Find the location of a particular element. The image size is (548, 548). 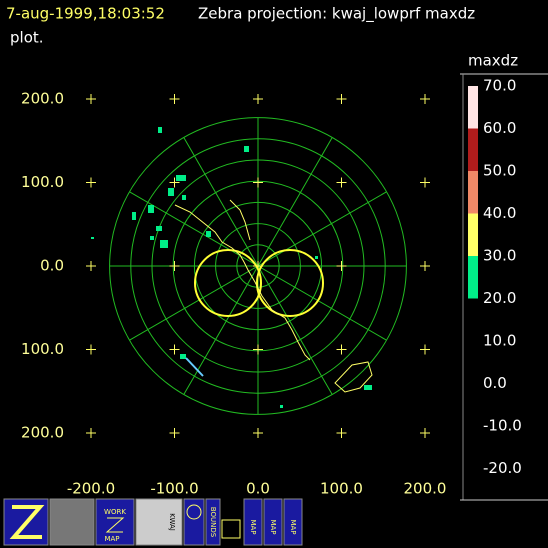

time-label: 7-aug-1999,18:03:52 is located at coordinates (85, 14).